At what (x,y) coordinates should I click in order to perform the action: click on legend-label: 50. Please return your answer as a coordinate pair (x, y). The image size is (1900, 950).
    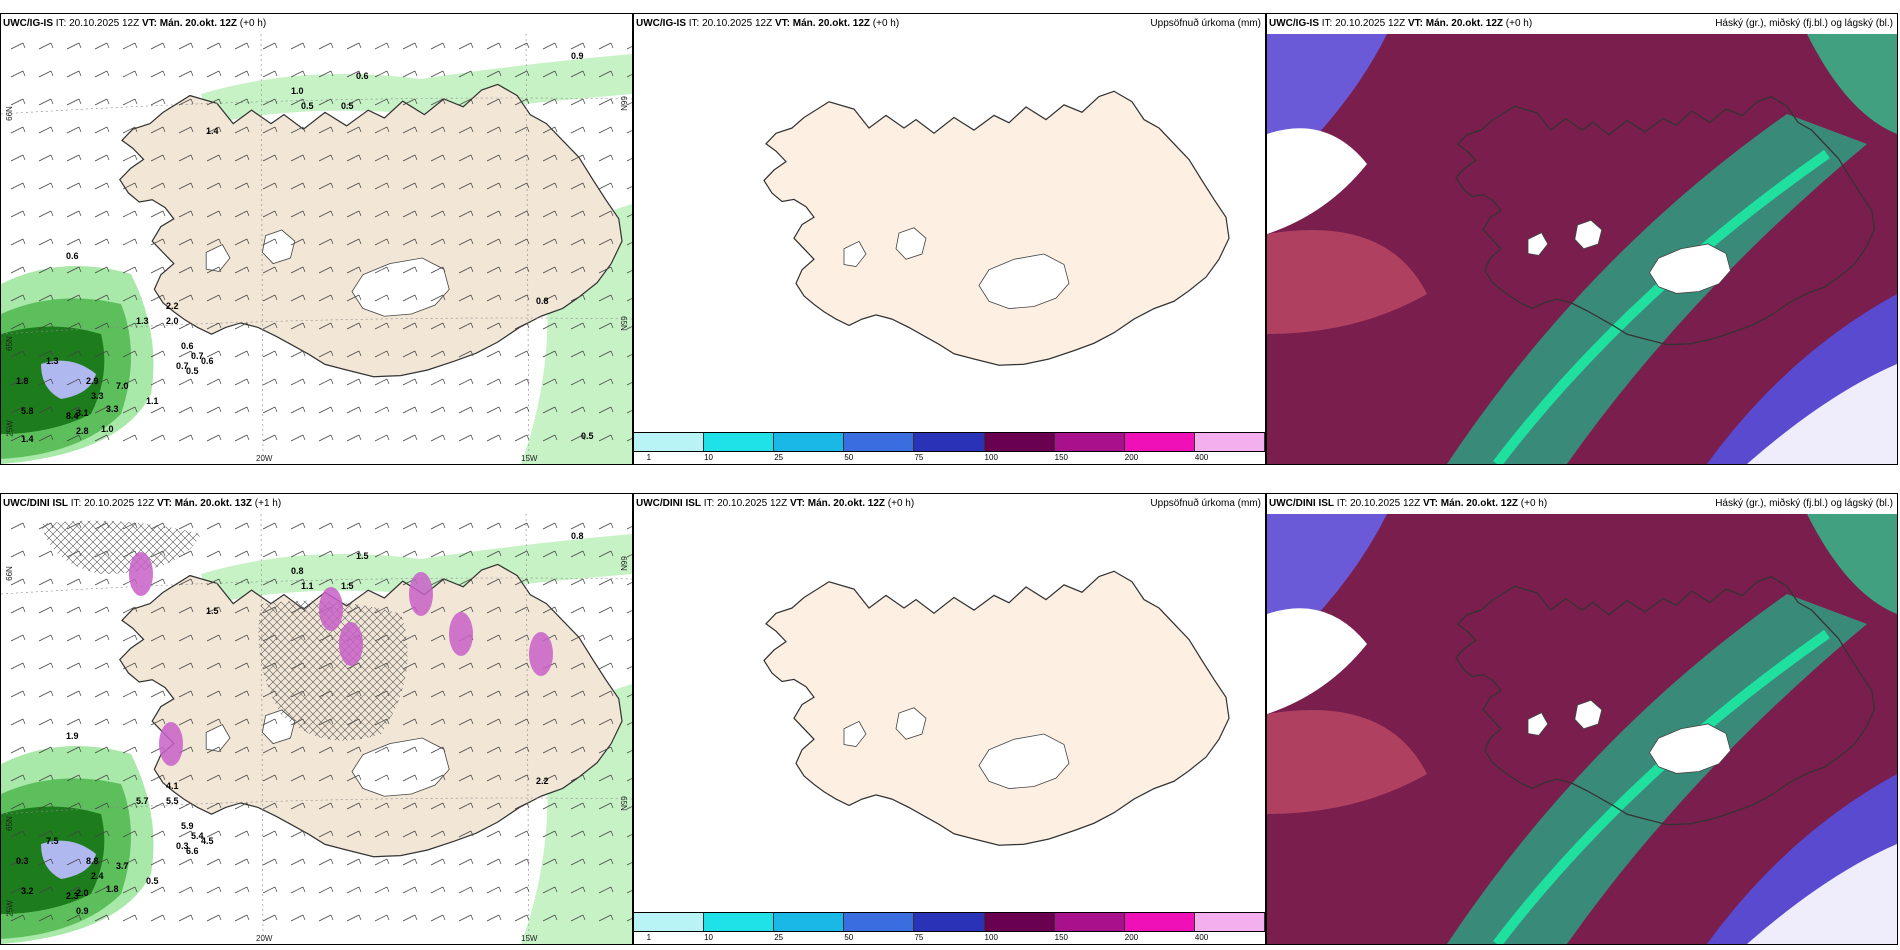
    Looking at the image, I should click on (849, 937).